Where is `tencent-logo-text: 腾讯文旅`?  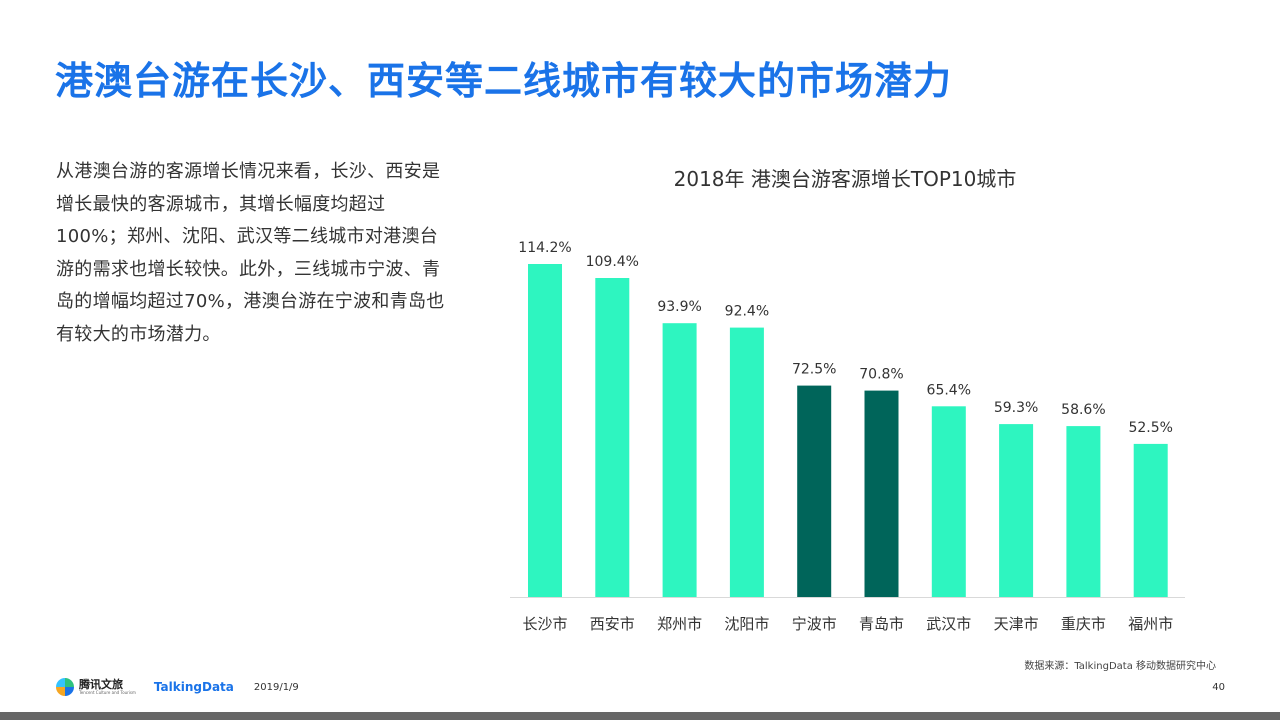 tencent-logo-text: 腾讯文旅 is located at coordinates (101, 684).